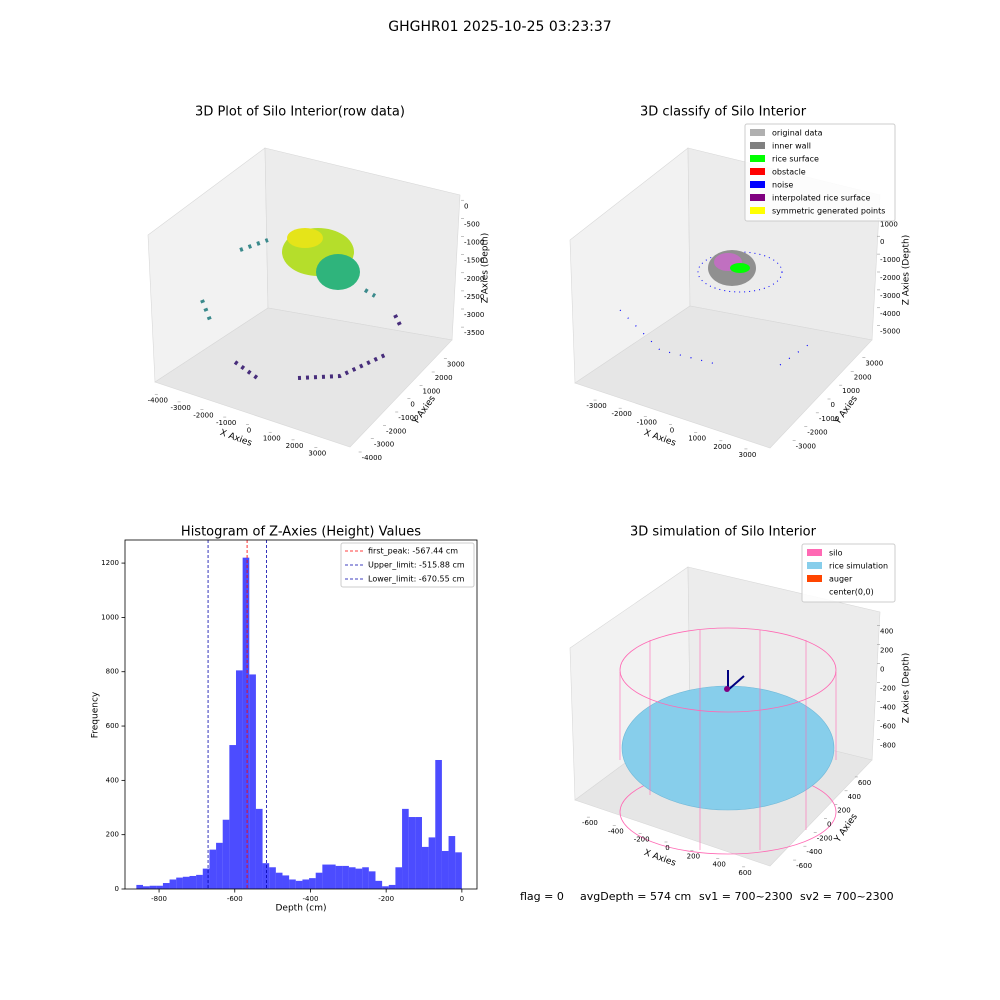 The width and height of the screenshot is (1000, 1000). I want to click on tick-label: -5000, so click(890, 332).